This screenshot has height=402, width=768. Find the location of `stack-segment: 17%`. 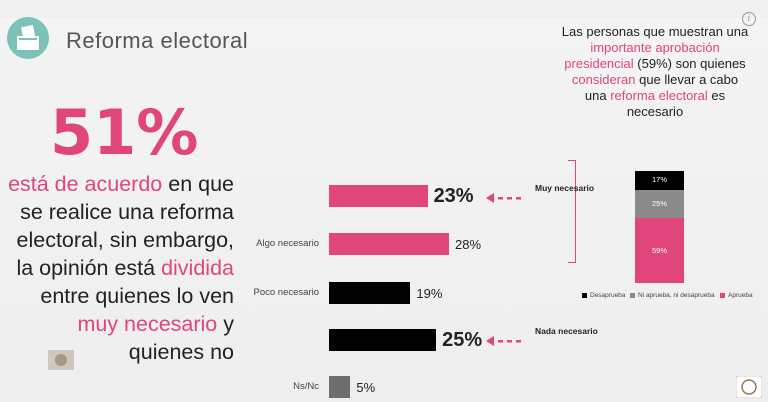

stack-segment: 17% is located at coordinates (659, 180).